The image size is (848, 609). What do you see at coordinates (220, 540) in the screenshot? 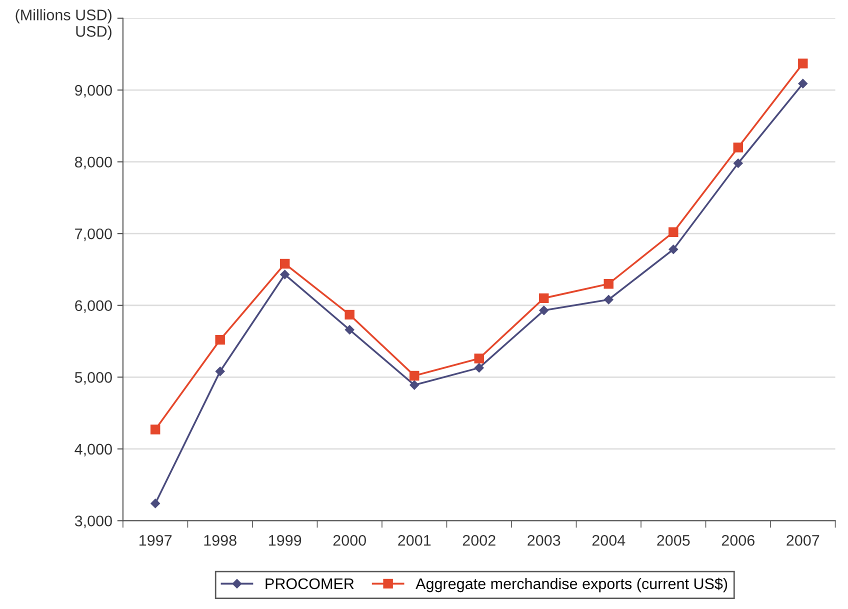
I see `x-tick-label: 1998` at bounding box center [220, 540].